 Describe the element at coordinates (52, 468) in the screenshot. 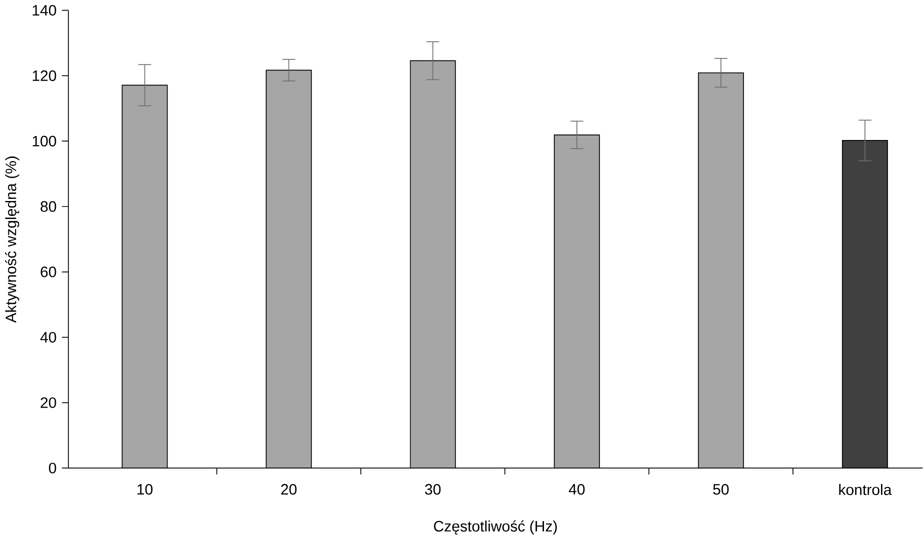

I see `y-tick-label: 0` at that location.